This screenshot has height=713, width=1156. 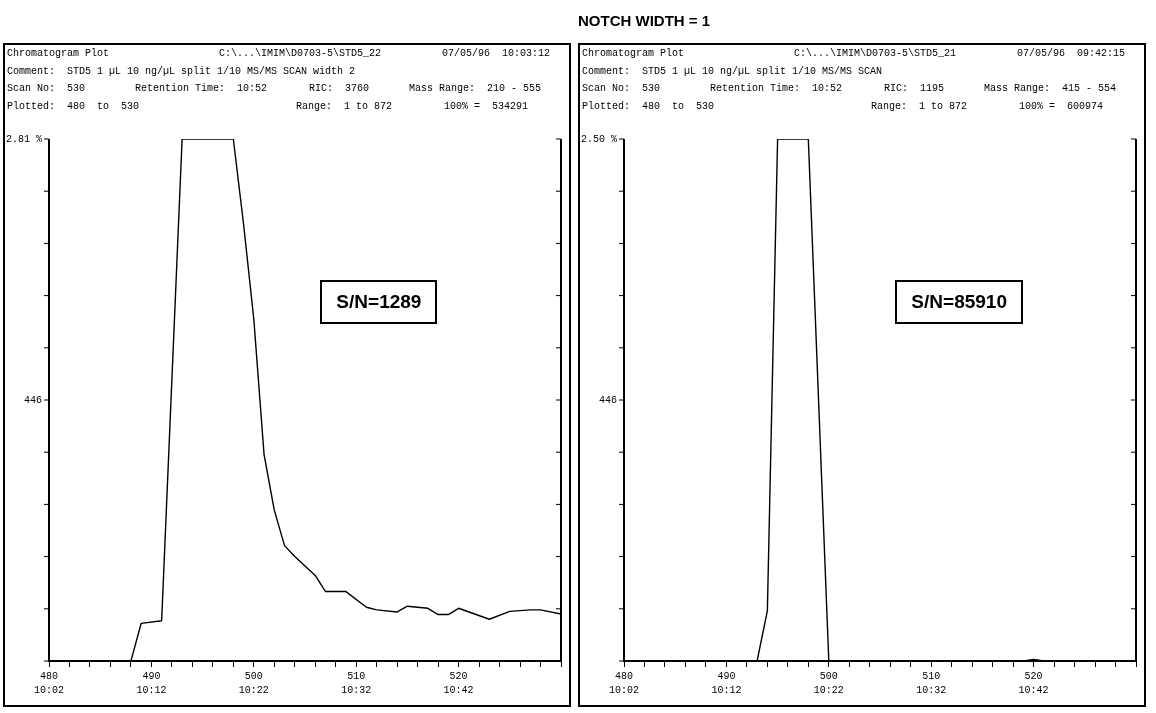 I want to click on text: 100% = 534291, so click(x=486, y=106).